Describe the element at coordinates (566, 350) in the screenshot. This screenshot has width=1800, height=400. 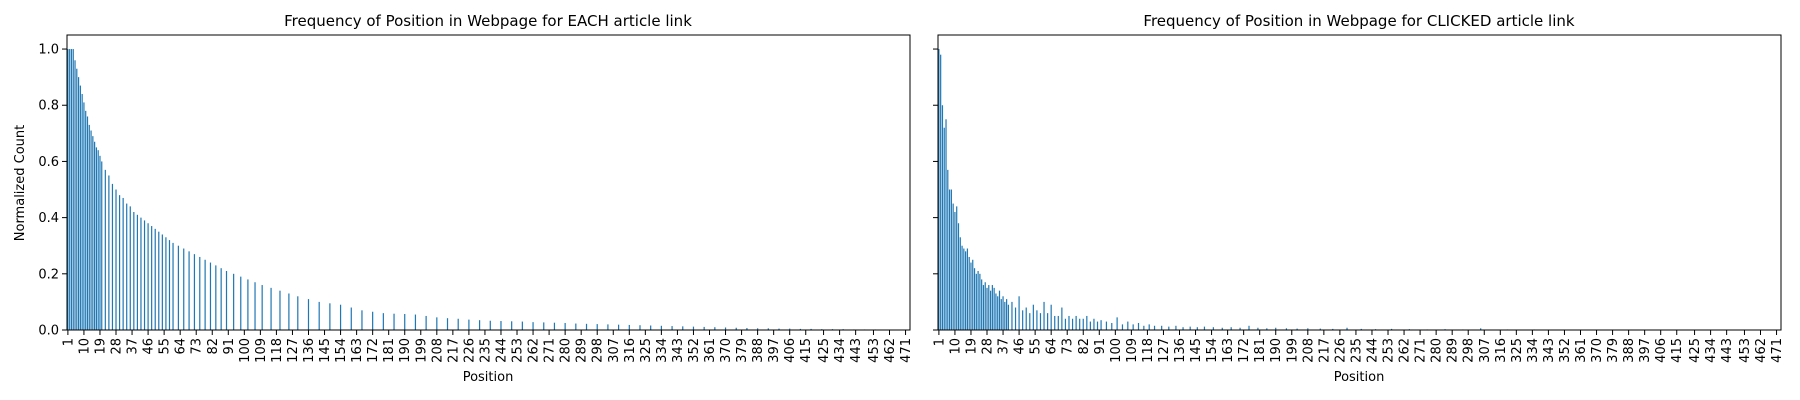
I see `x-tick-label: 280` at that location.